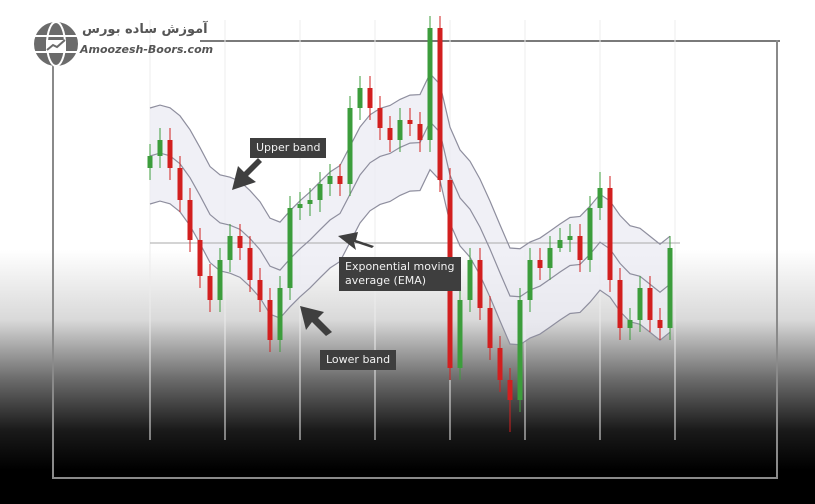 This screenshot has width=815, height=504. I want to click on globe-logo-icon, so click(56, 44).